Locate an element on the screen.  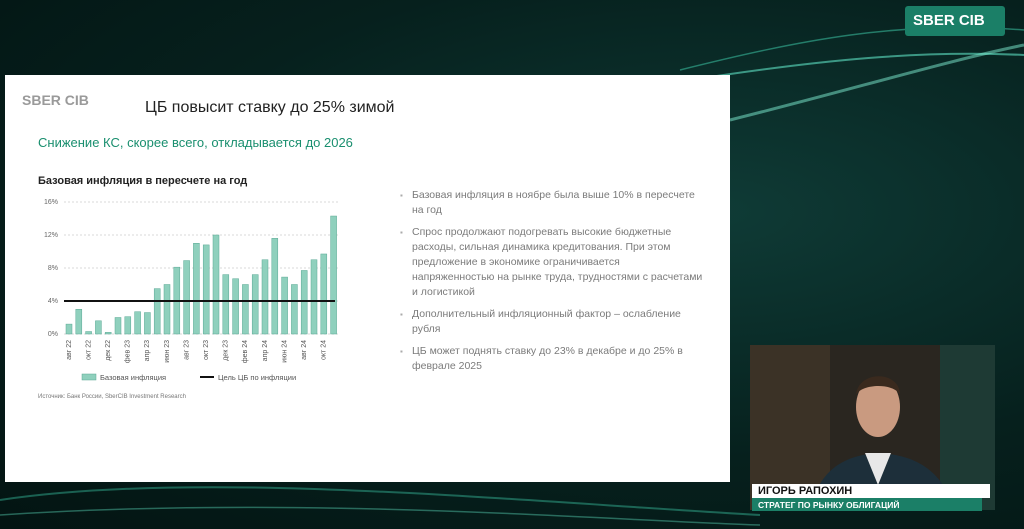
x-tick-label: окт 22 is located at coordinates (88, 350).